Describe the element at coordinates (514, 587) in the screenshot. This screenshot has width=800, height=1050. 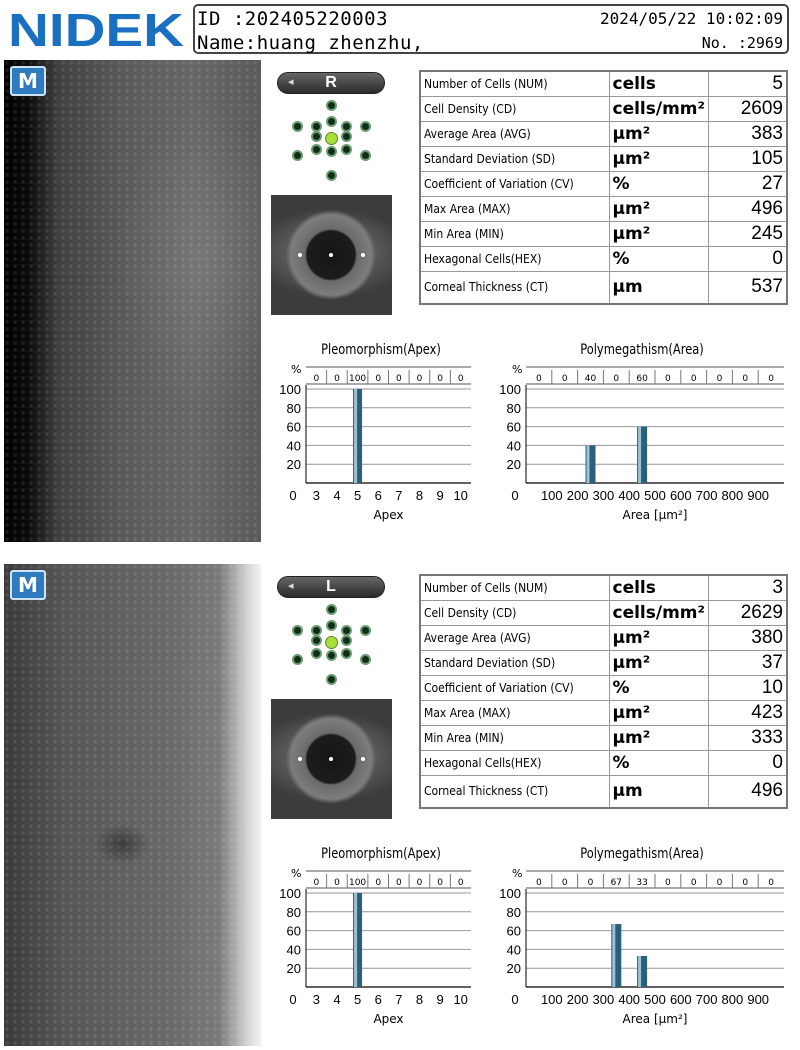
I see `param-name: Number of Cells (NUM)` at that location.